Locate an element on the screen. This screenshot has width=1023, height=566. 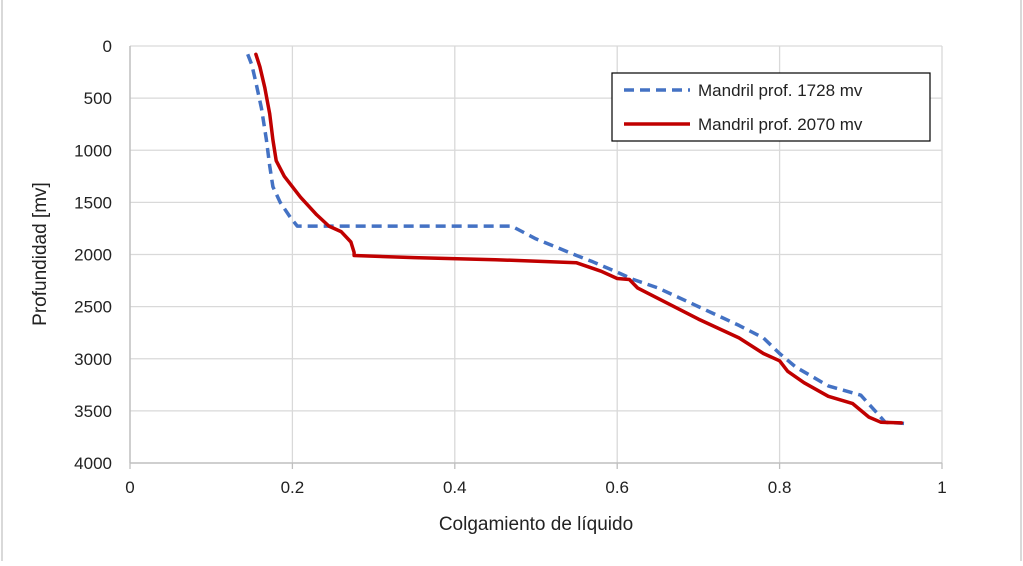
y-tick-labels: 0 500 1000 1500 2000 2500 3000 3500 4000 is located at coordinates (93, 255).